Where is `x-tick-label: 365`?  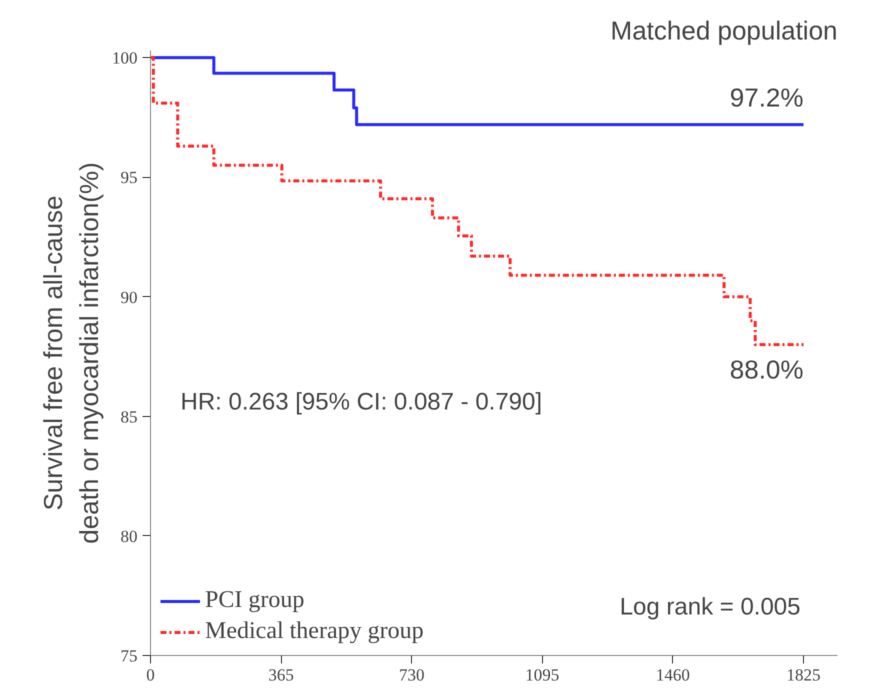
x-tick-label: 365 is located at coordinates (281, 675).